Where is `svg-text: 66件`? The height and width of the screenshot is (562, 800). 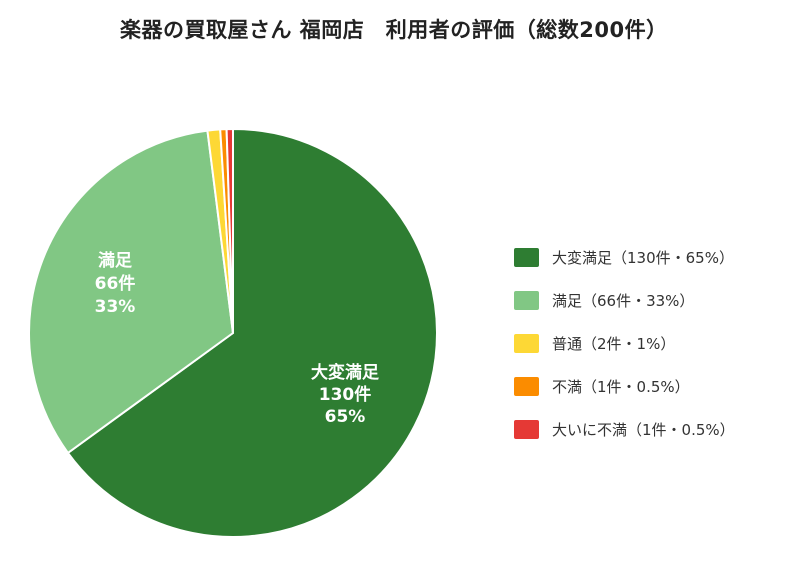 svg-text: 66件 is located at coordinates (115, 283).